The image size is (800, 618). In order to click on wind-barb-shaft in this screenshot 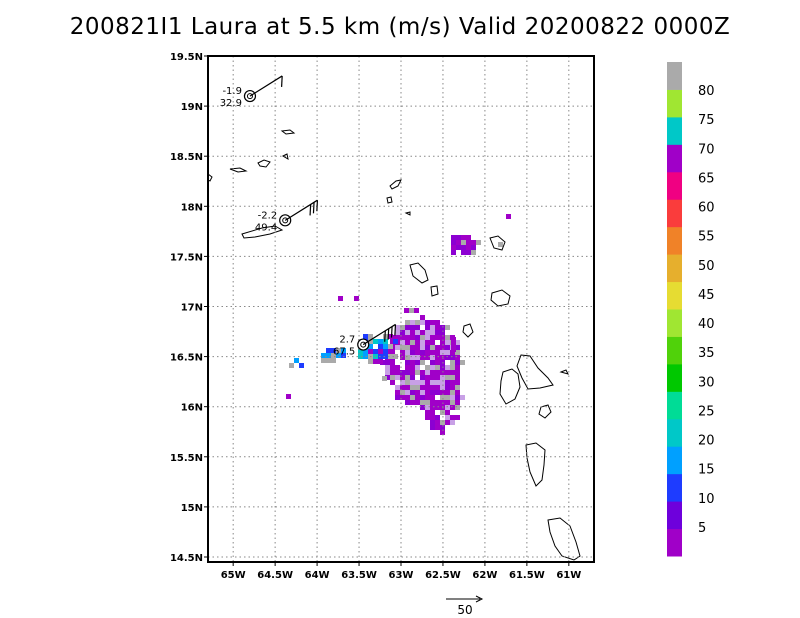, I will do `click(379, 334)`.